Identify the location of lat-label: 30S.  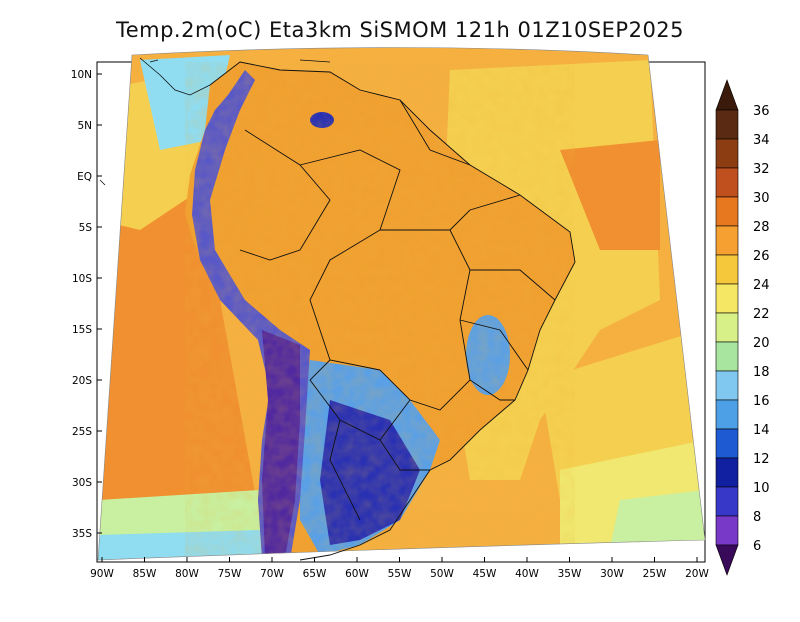
(82, 483).